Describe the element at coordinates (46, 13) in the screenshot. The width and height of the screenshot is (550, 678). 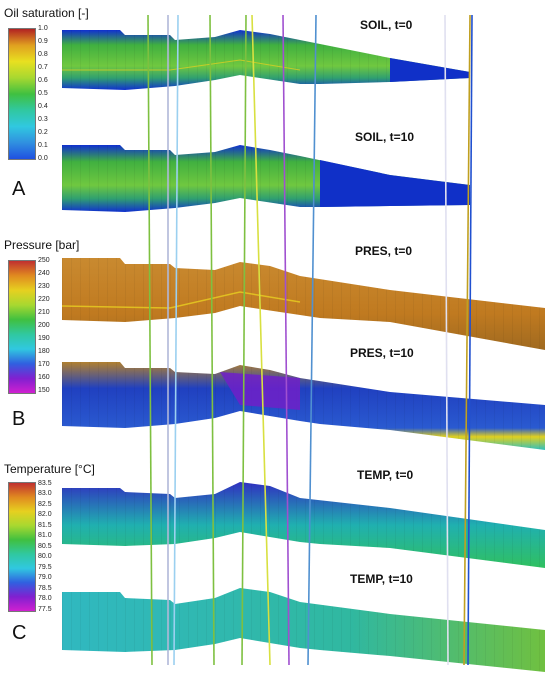
I see `colorbar-title: Oil saturation [-]` at that location.